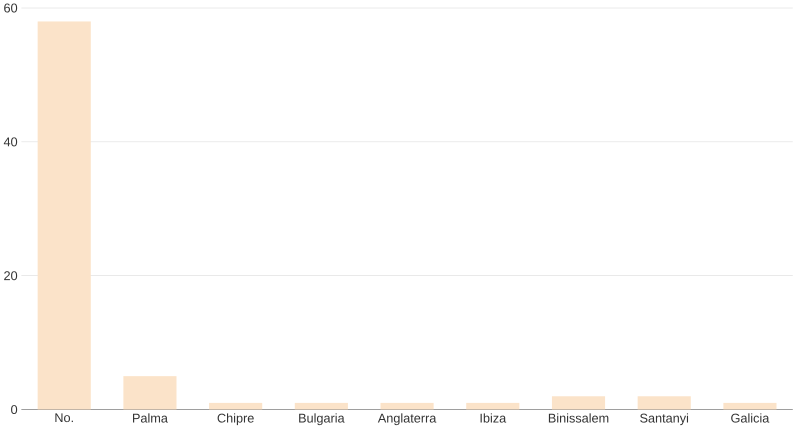  I want to click on y-tick-label: 40, so click(11, 142).